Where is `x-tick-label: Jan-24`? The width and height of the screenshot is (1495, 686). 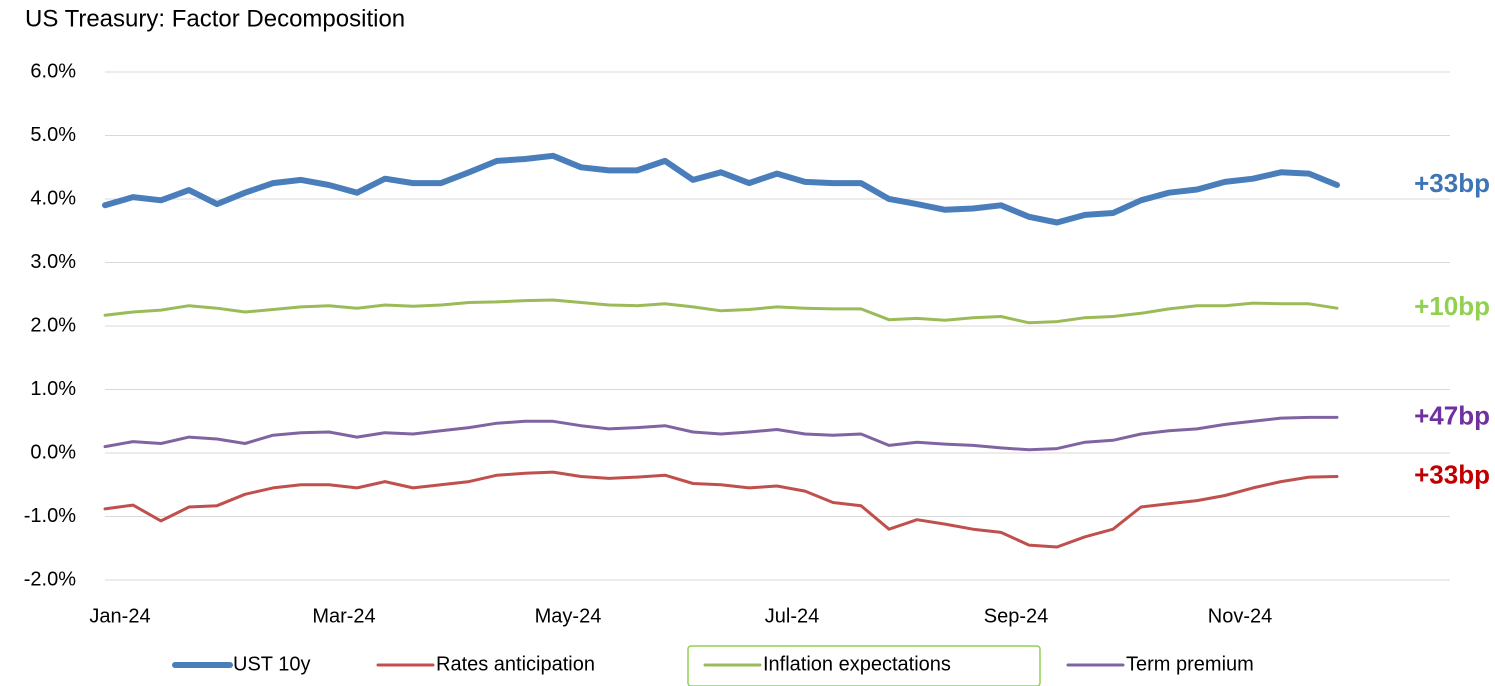
x-tick-label: Jan-24 is located at coordinates (119, 616).